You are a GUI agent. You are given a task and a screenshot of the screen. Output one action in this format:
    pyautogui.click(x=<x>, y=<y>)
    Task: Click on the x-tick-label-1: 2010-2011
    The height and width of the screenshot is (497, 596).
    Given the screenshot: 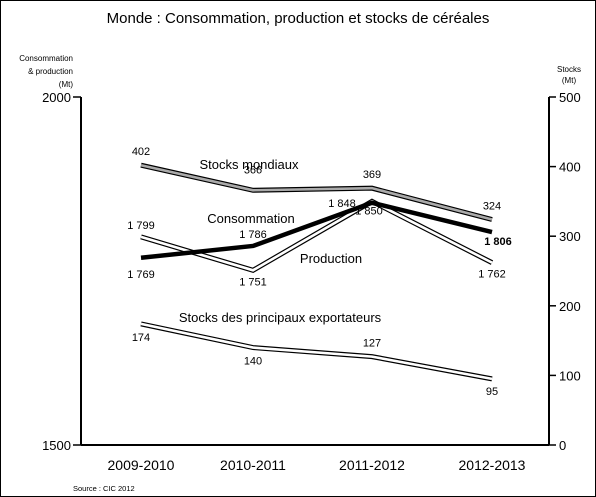 What is the action you would take?
    pyautogui.click(x=253, y=465)
    